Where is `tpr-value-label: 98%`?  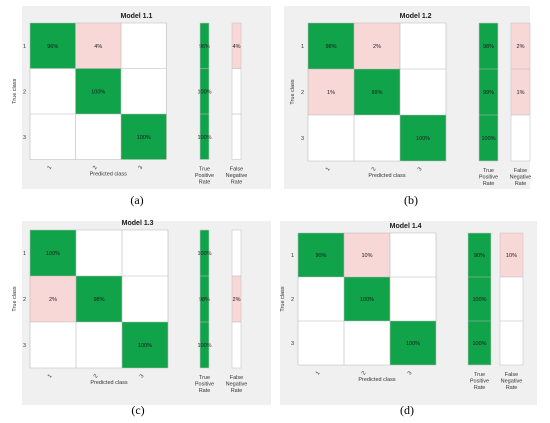 tpr-value-label: 98% is located at coordinates (204, 300).